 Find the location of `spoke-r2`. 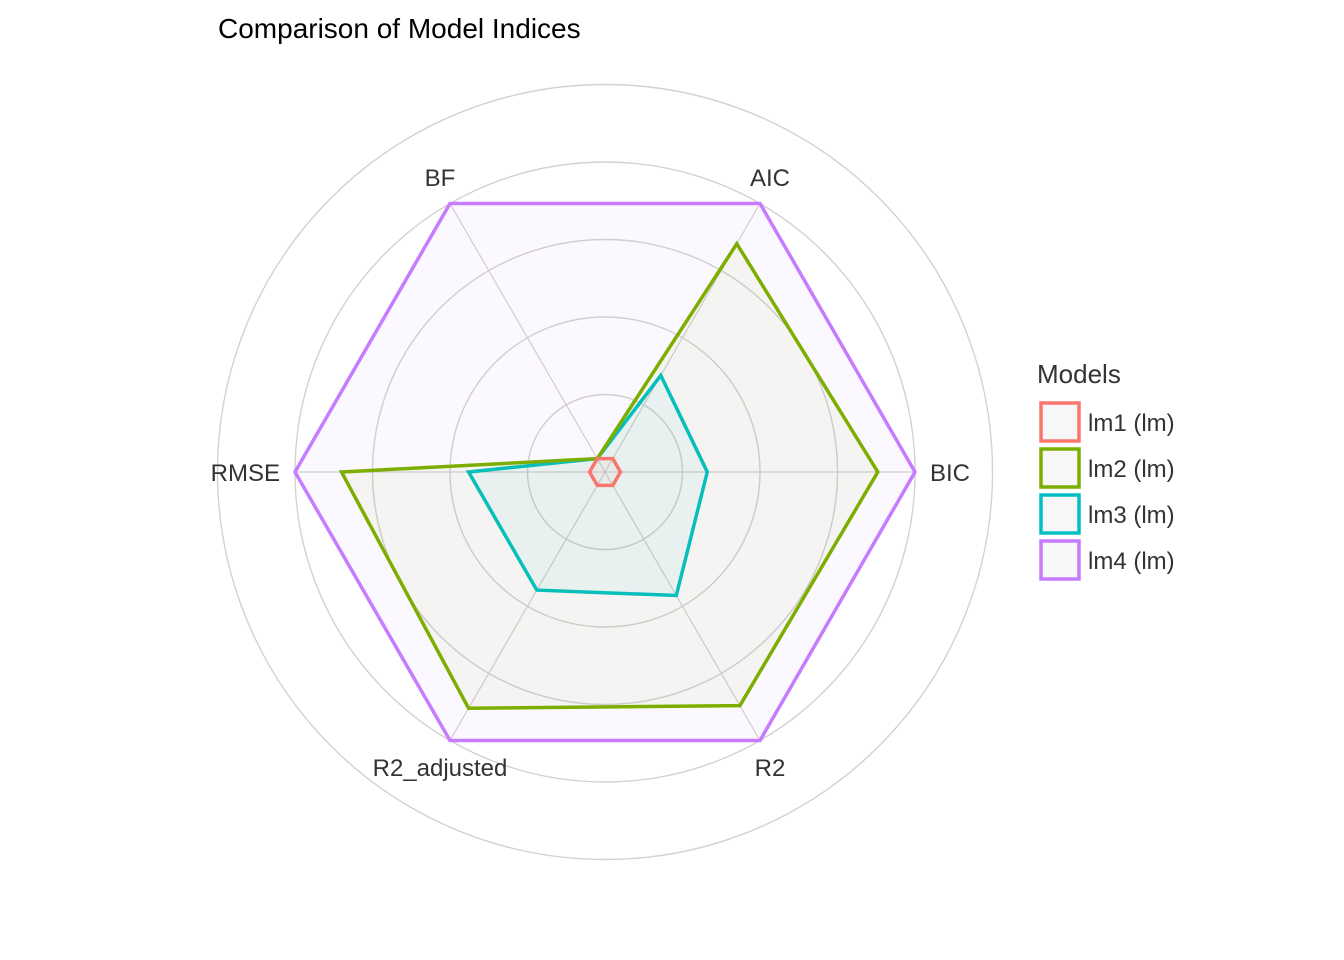

spoke-r2 is located at coordinates (682, 606).